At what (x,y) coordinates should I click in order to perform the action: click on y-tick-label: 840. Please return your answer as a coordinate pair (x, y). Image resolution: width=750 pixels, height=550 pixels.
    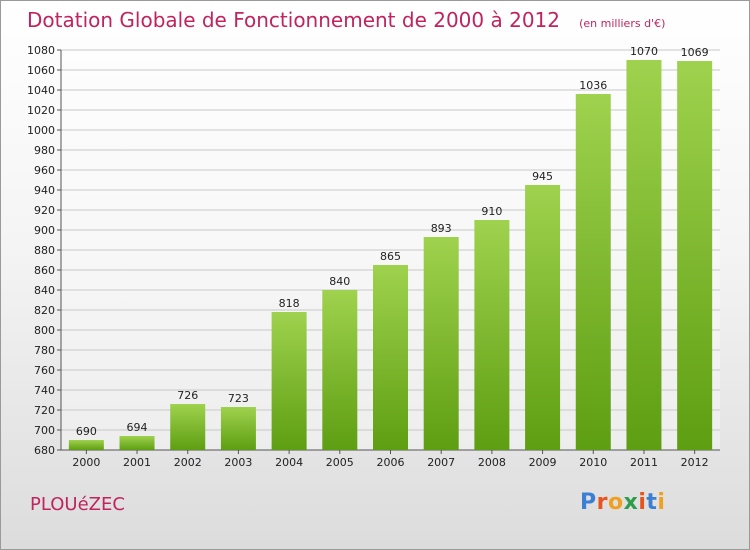
    Looking at the image, I should click on (44, 290).